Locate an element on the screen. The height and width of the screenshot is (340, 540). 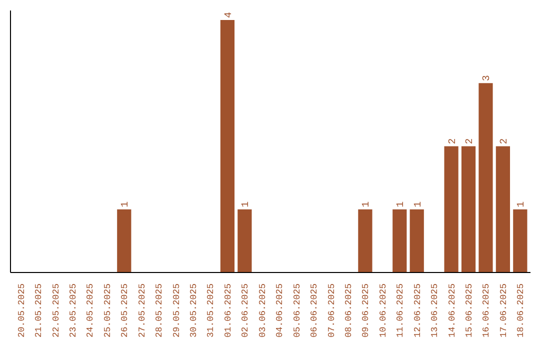
x-tick-label: 21.05.2025 is located at coordinates (39, 310).